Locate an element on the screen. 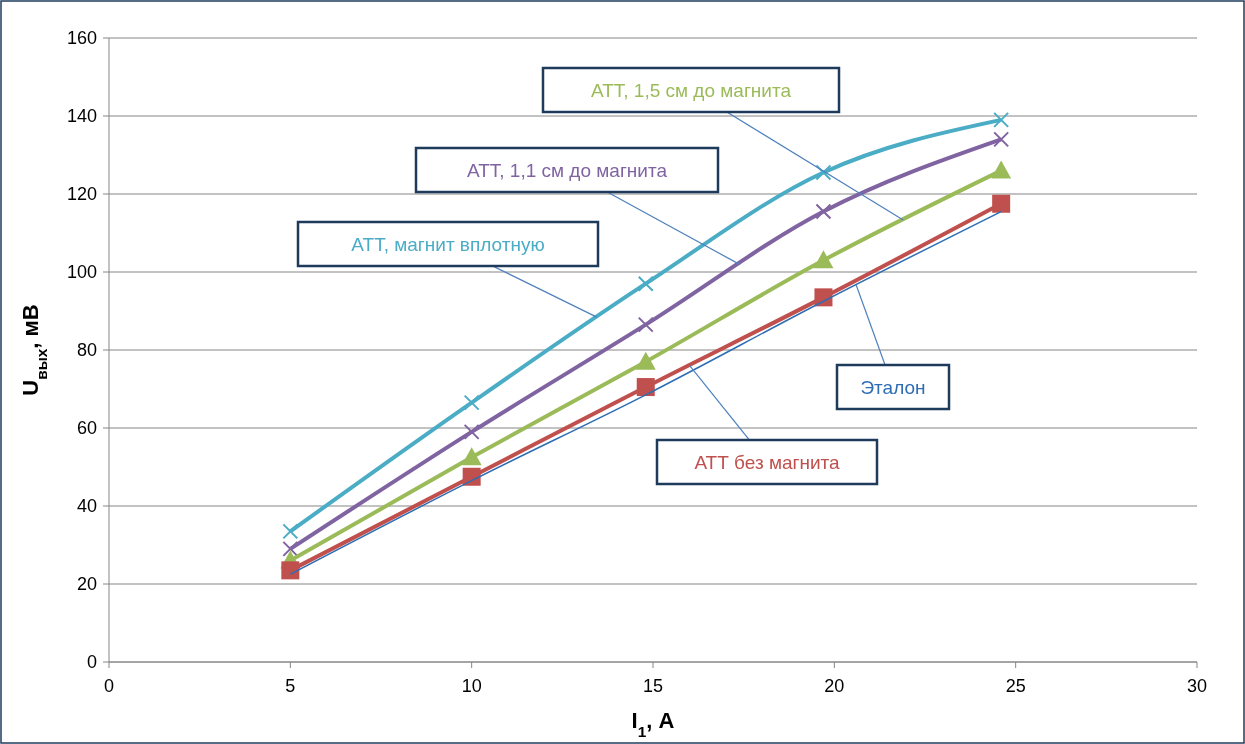  y-tick-label: 80 is located at coordinates (86, 350).